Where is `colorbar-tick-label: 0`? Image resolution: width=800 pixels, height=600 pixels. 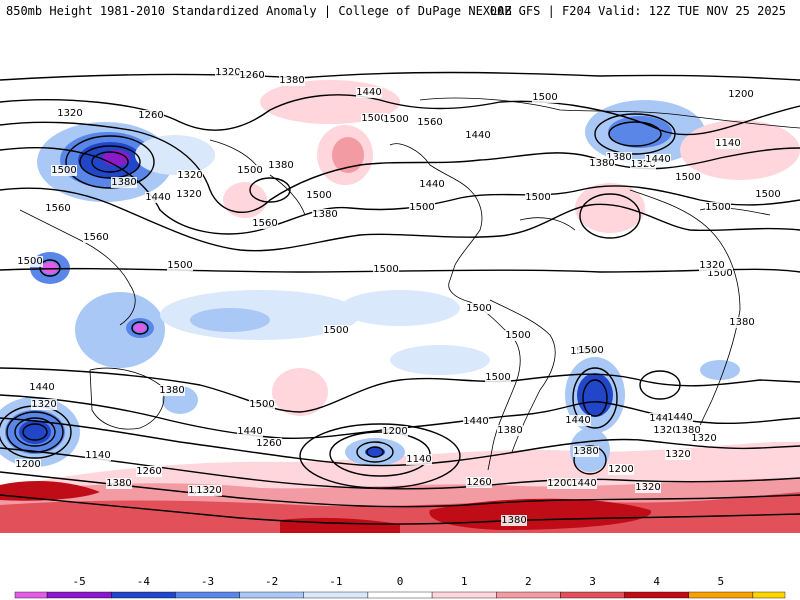 colorbar-tick-label: 0 is located at coordinates (400, 581).